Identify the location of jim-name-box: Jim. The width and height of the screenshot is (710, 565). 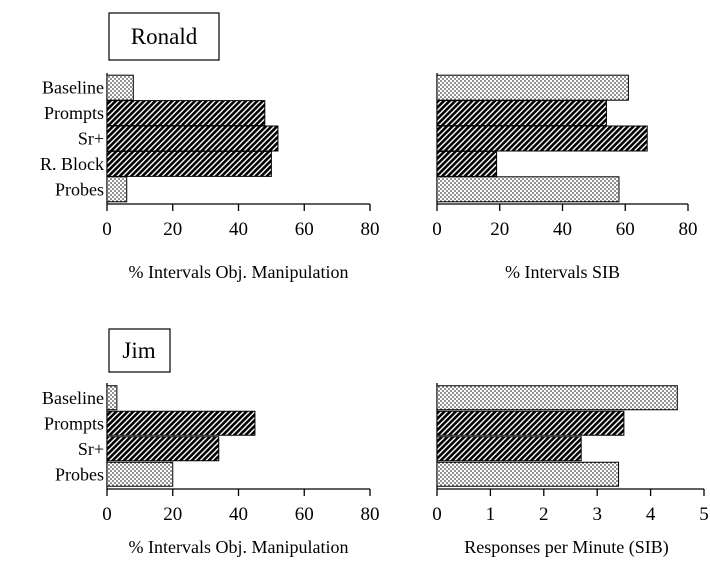
(139, 350).